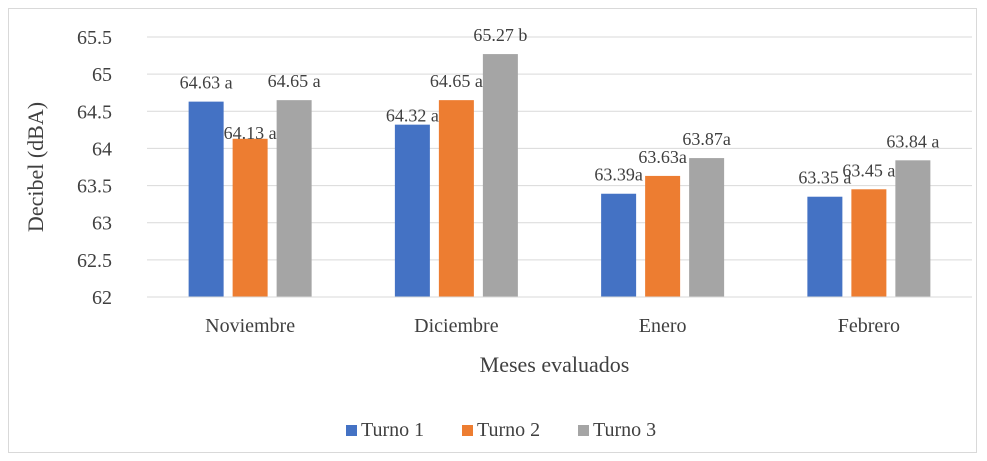 The width and height of the screenshot is (987, 461). What do you see at coordinates (412, 211) in the screenshot?
I see `bar-turno-1-diciembre` at bounding box center [412, 211].